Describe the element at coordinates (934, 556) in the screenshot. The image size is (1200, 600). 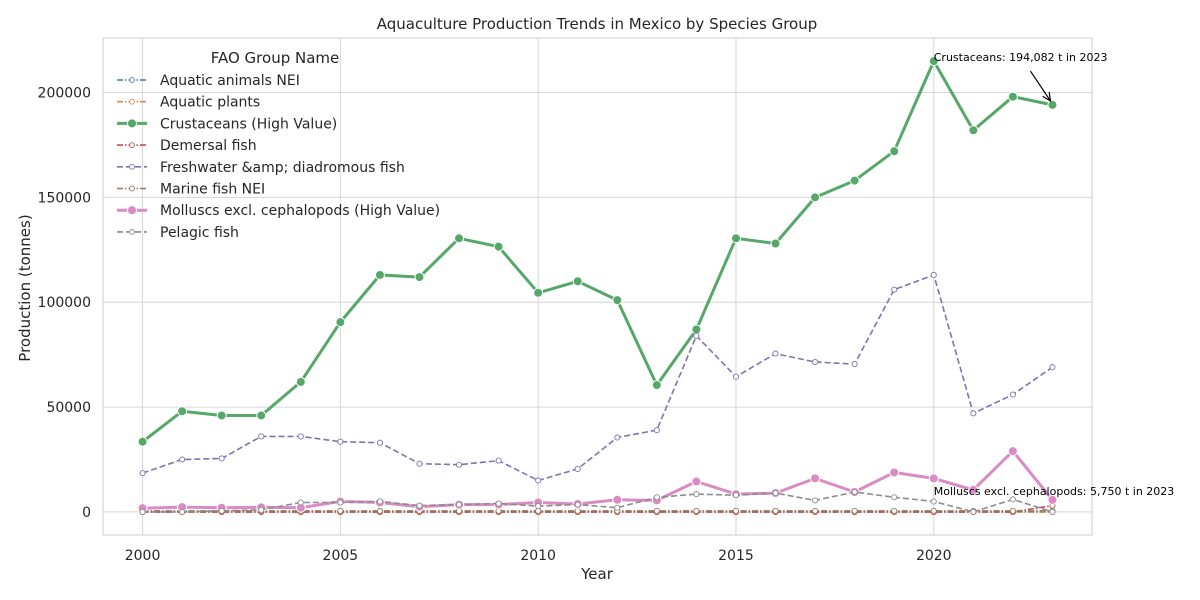
I see `x-tick-label: 2020` at that location.